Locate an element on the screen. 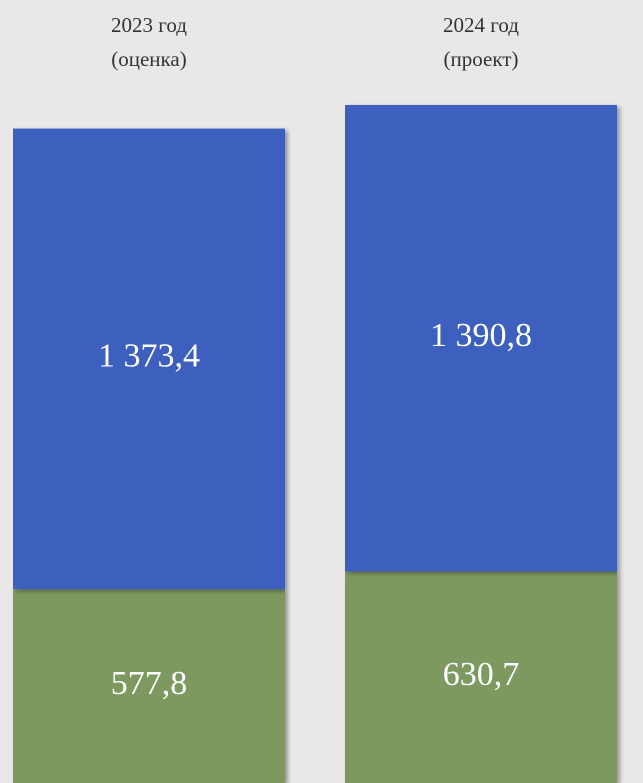  value-label: 577,8 is located at coordinates (149, 683).